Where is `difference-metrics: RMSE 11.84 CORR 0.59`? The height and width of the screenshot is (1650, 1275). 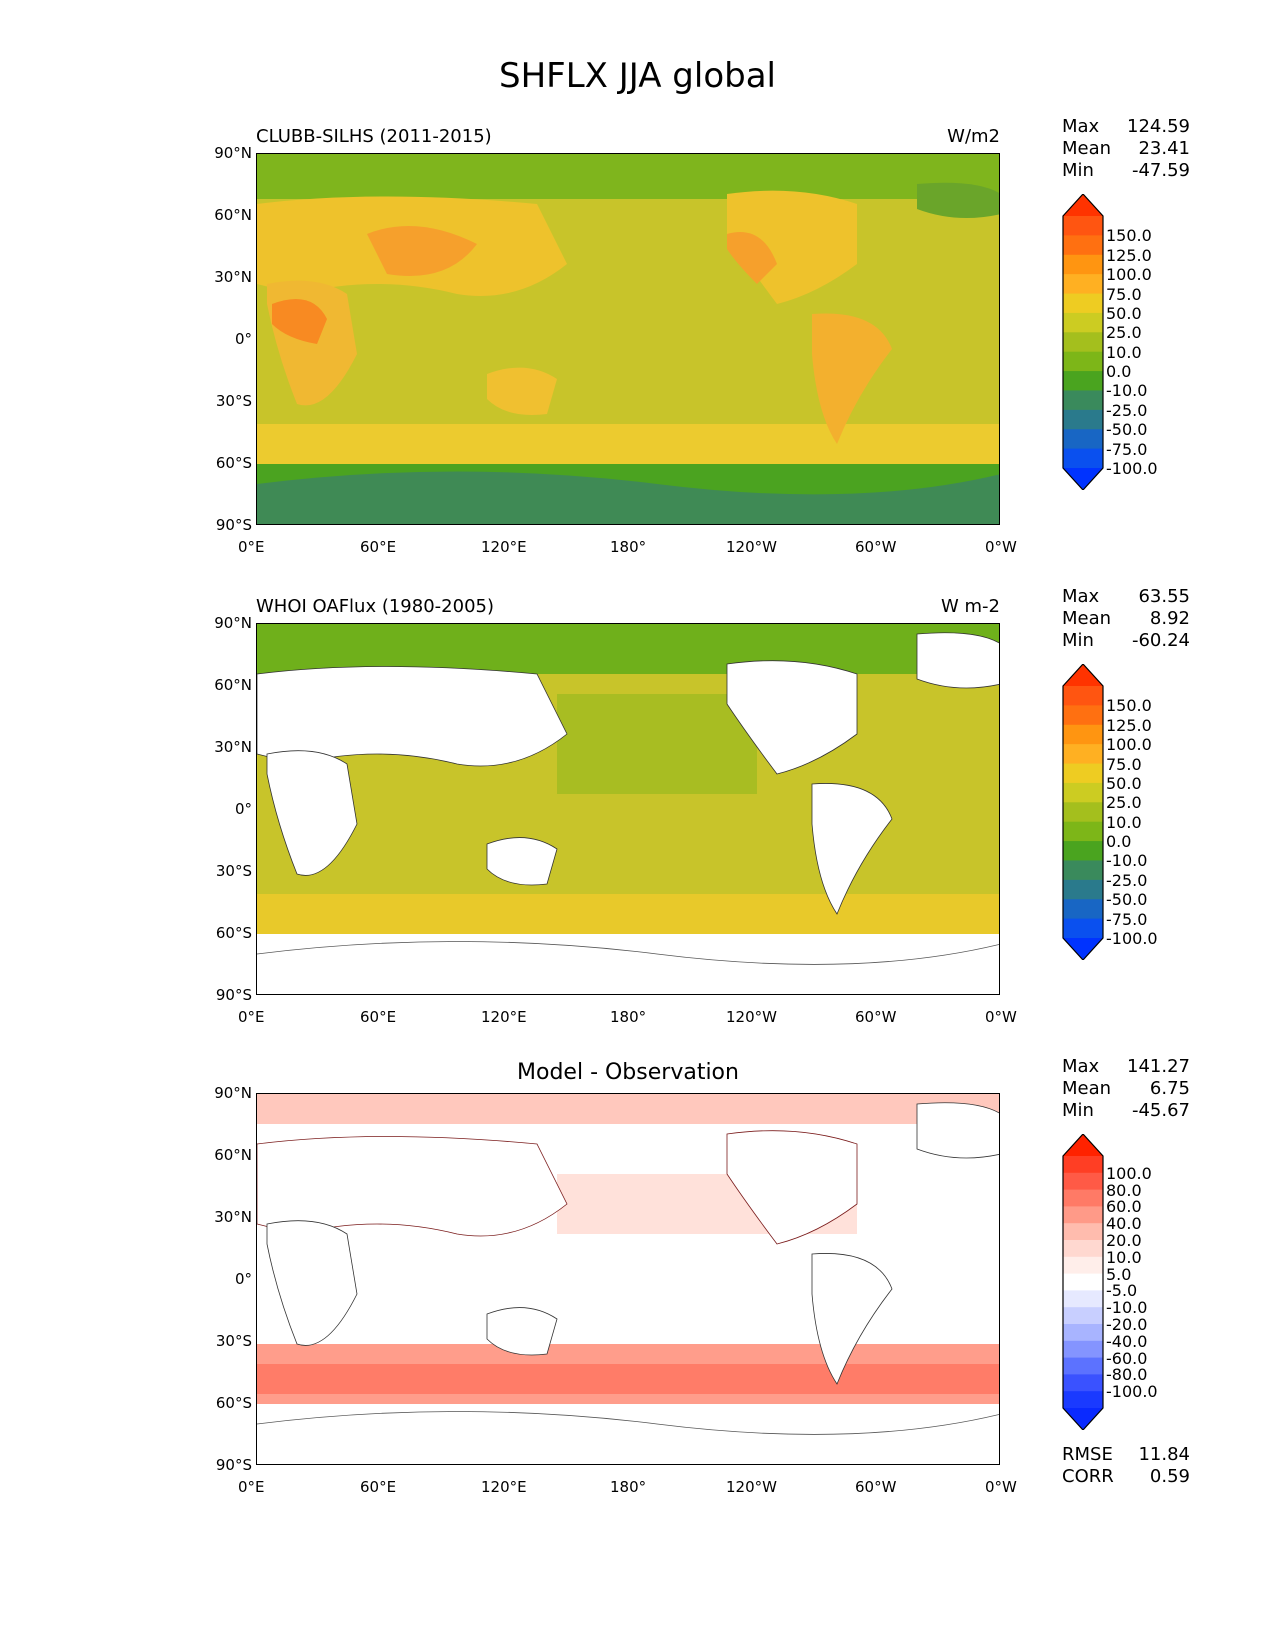
difference-metrics: RMSE 11.84 CORR 0.59 is located at coordinates (1126, 1466).